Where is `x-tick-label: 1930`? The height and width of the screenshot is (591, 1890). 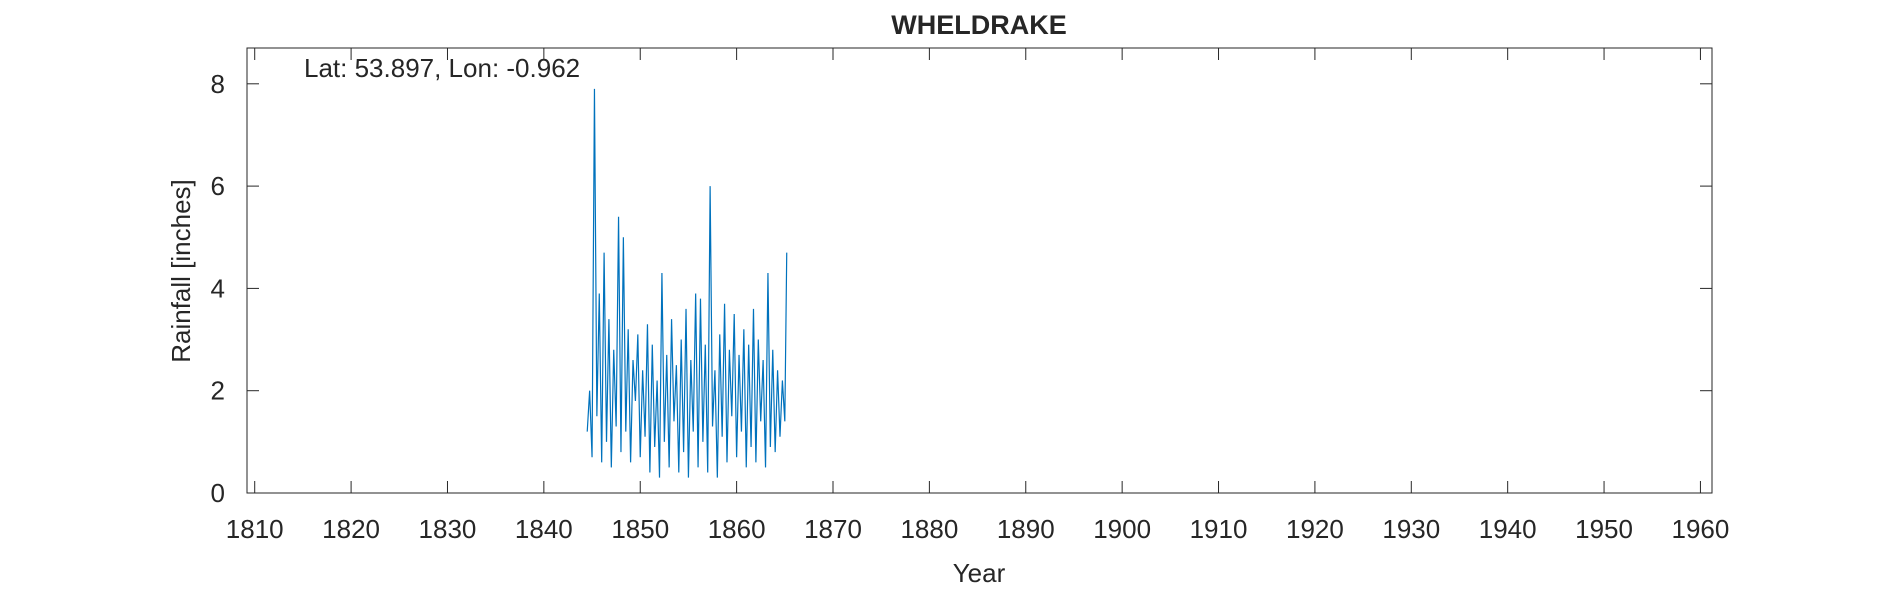
x-tick-label: 1930 is located at coordinates (1411, 529).